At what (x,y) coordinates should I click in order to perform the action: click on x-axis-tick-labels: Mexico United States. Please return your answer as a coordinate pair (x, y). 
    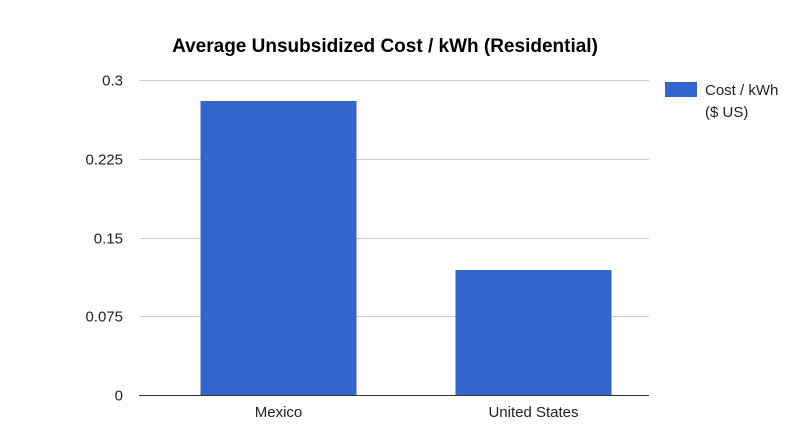
    Looking at the image, I should click on (417, 412).